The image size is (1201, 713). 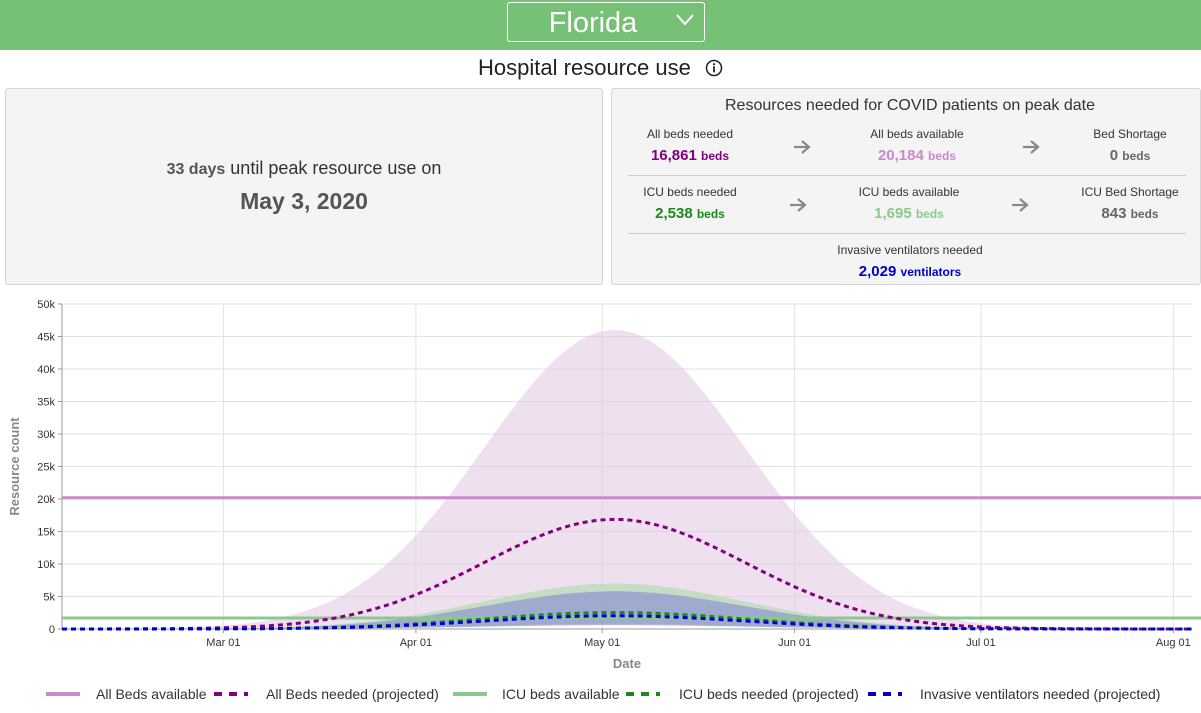 I want to click on y-tick-label: 15k, so click(x=46, y=533).